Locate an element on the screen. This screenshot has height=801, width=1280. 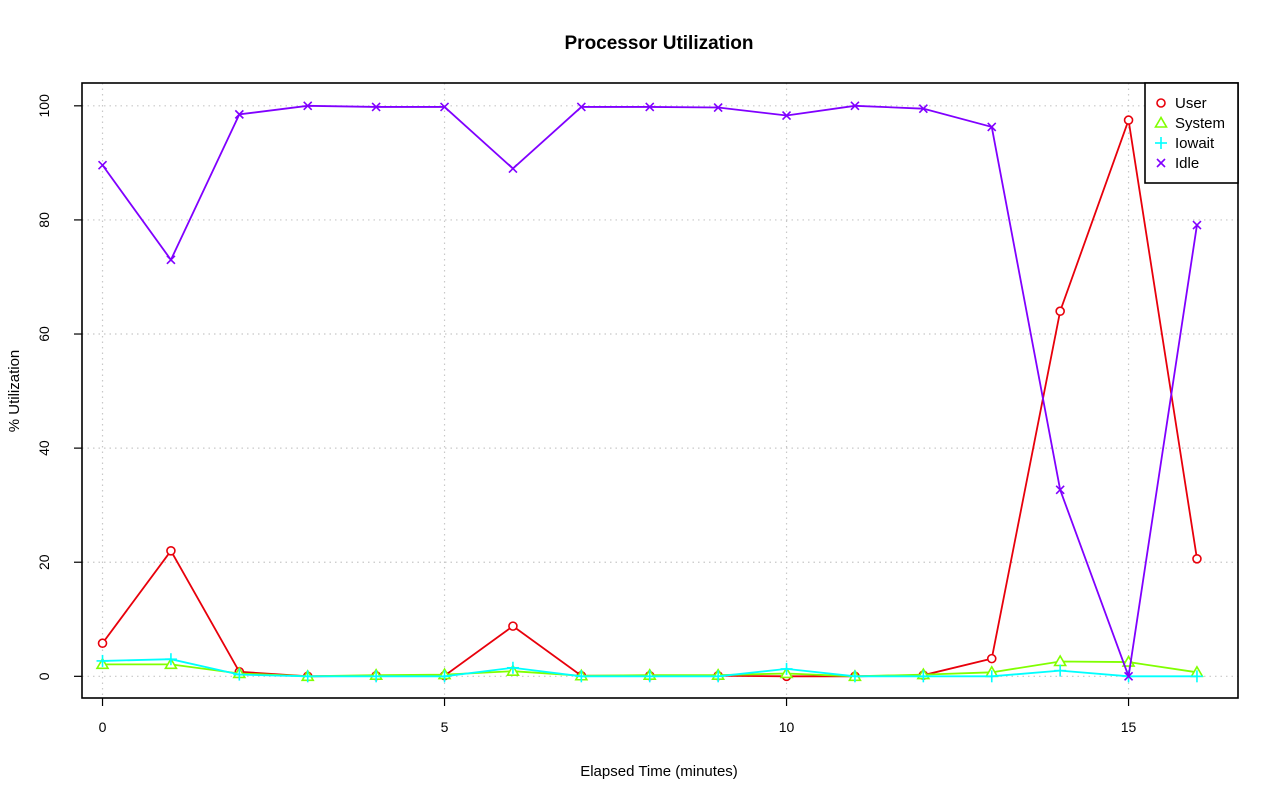
x-tick-label: 0 is located at coordinates (103, 727).